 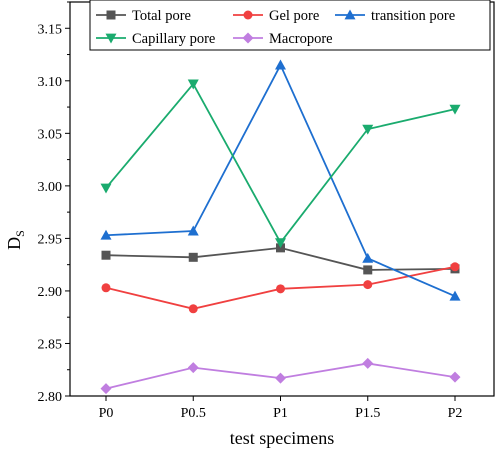 I want to click on y-tick-label: 2.85, so click(x=50, y=344).